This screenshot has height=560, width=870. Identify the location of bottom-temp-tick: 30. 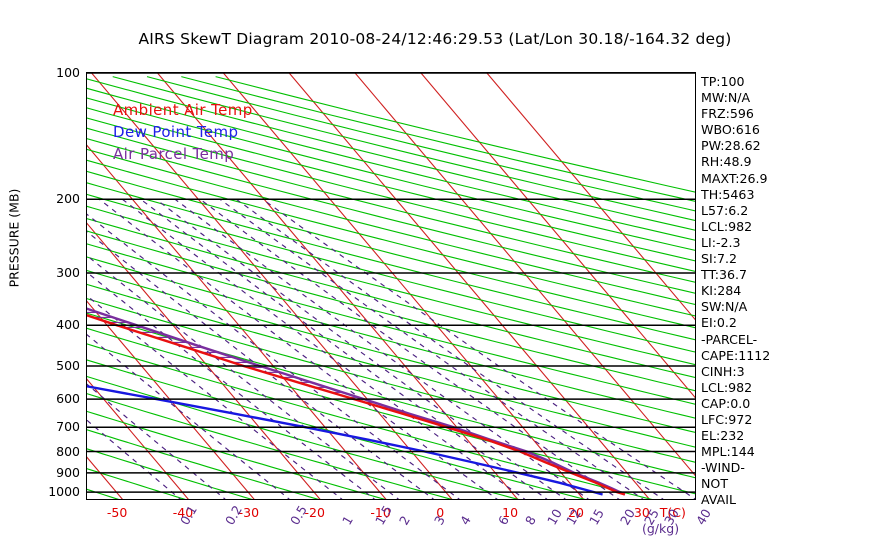
(641, 512).